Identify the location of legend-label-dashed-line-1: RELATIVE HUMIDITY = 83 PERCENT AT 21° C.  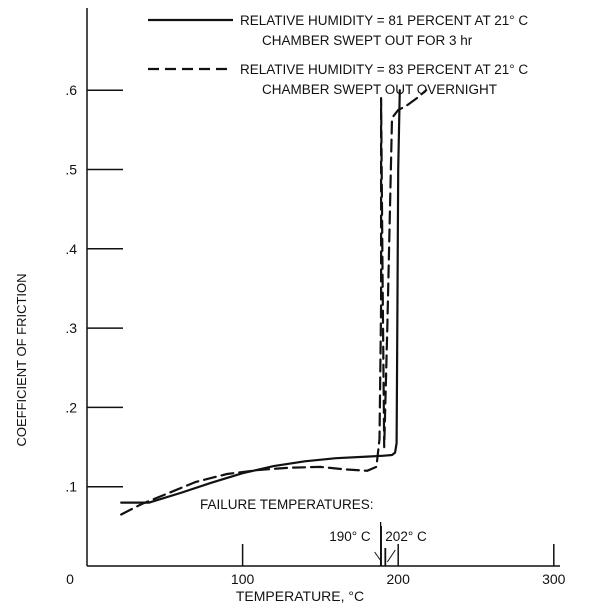
(384, 69).